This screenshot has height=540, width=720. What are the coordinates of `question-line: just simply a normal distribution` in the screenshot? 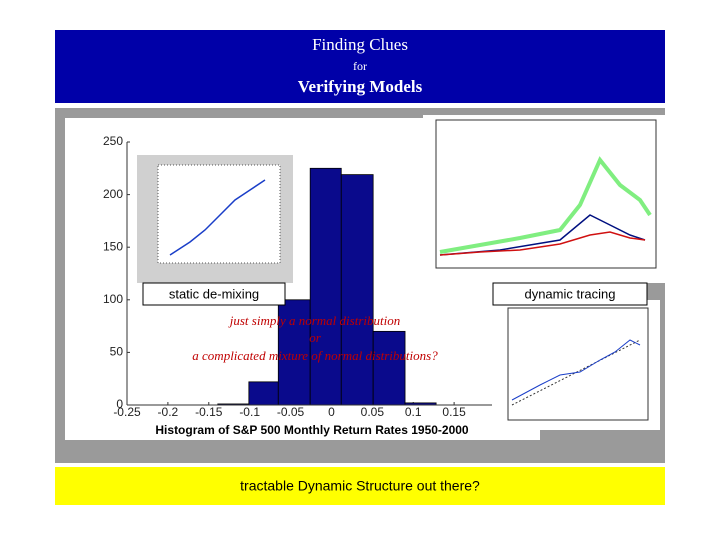 It's located at (314, 320).